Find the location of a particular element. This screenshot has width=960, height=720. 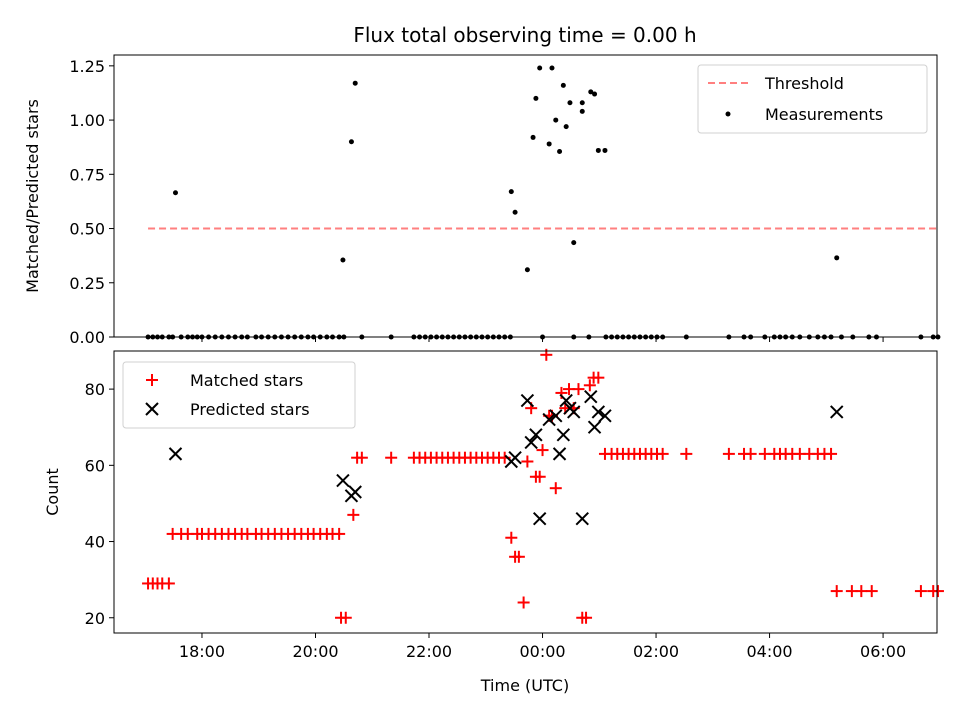

legend-measurements-swatch is located at coordinates (728, 114).